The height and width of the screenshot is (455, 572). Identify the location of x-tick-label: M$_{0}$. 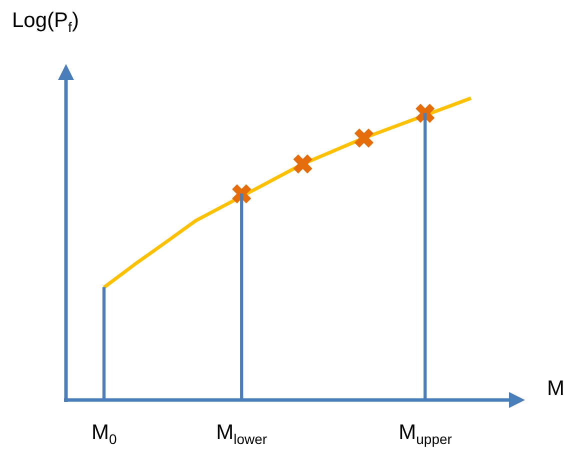
(104, 434).